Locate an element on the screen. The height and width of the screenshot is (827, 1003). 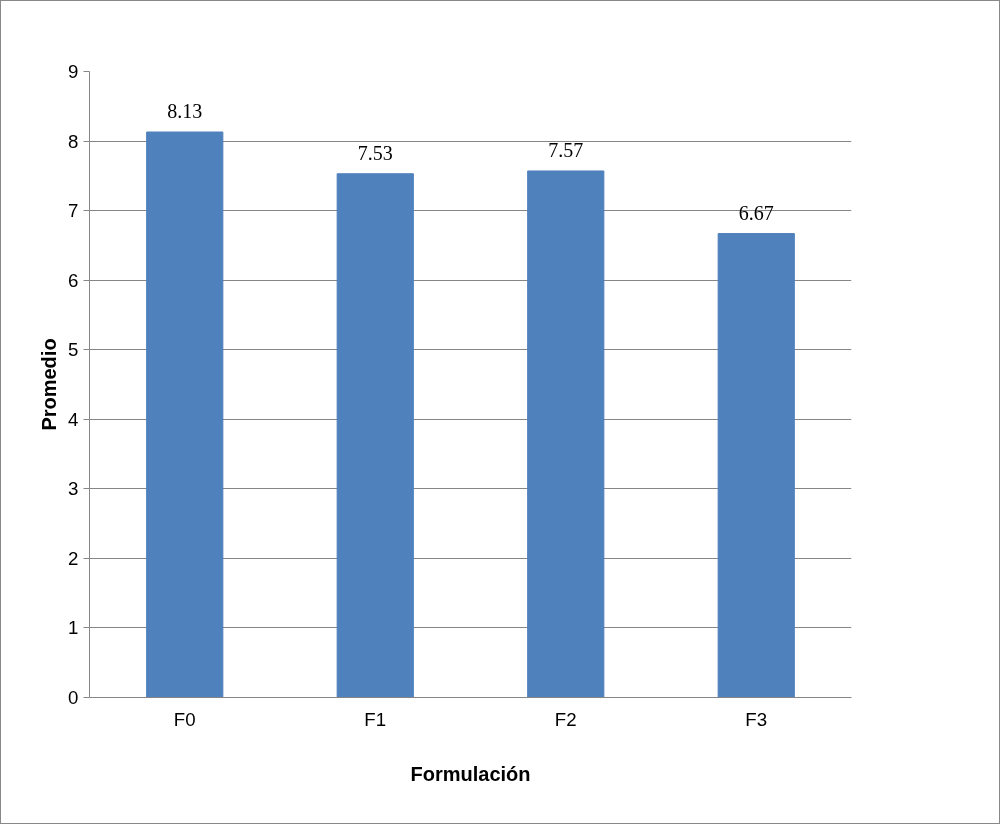
data-label: 8.13 is located at coordinates (185, 111).